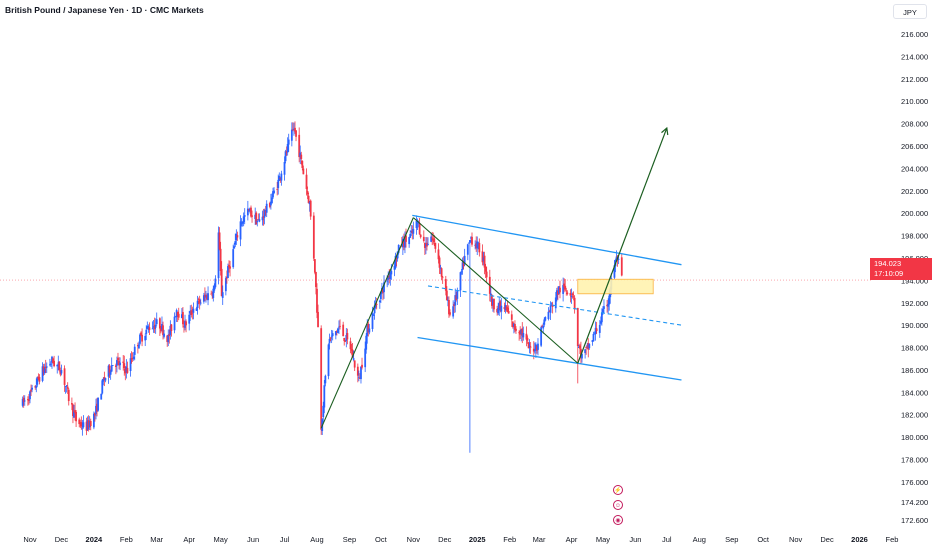  What do you see at coordinates (914, 191) in the screenshot?
I see `y-tick-label: 202.000` at bounding box center [914, 191].